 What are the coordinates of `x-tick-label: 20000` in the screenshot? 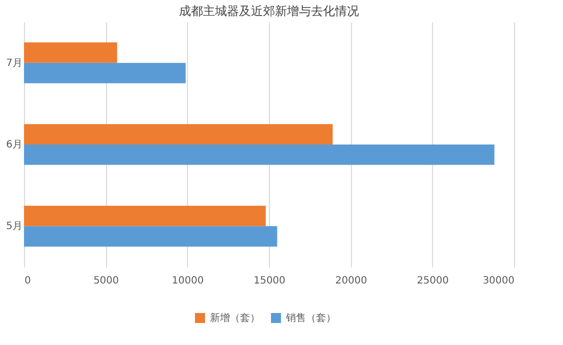 It's located at (351, 281).